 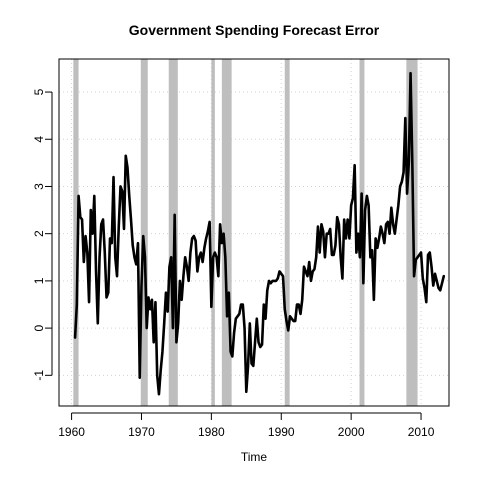 I want to click on x-tick-label: 1990, so click(x=281, y=432).